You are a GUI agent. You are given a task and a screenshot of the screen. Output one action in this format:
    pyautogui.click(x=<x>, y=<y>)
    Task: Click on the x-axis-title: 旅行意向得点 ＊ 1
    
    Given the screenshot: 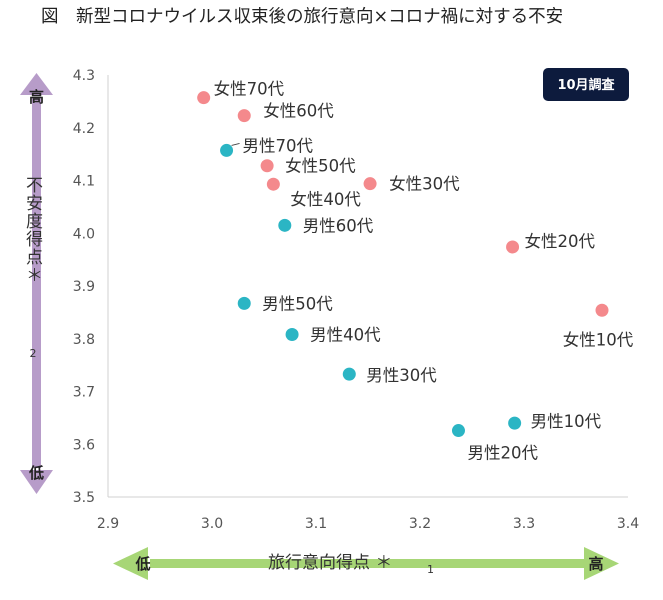 What is the action you would take?
    pyautogui.click(x=351, y=564)
    